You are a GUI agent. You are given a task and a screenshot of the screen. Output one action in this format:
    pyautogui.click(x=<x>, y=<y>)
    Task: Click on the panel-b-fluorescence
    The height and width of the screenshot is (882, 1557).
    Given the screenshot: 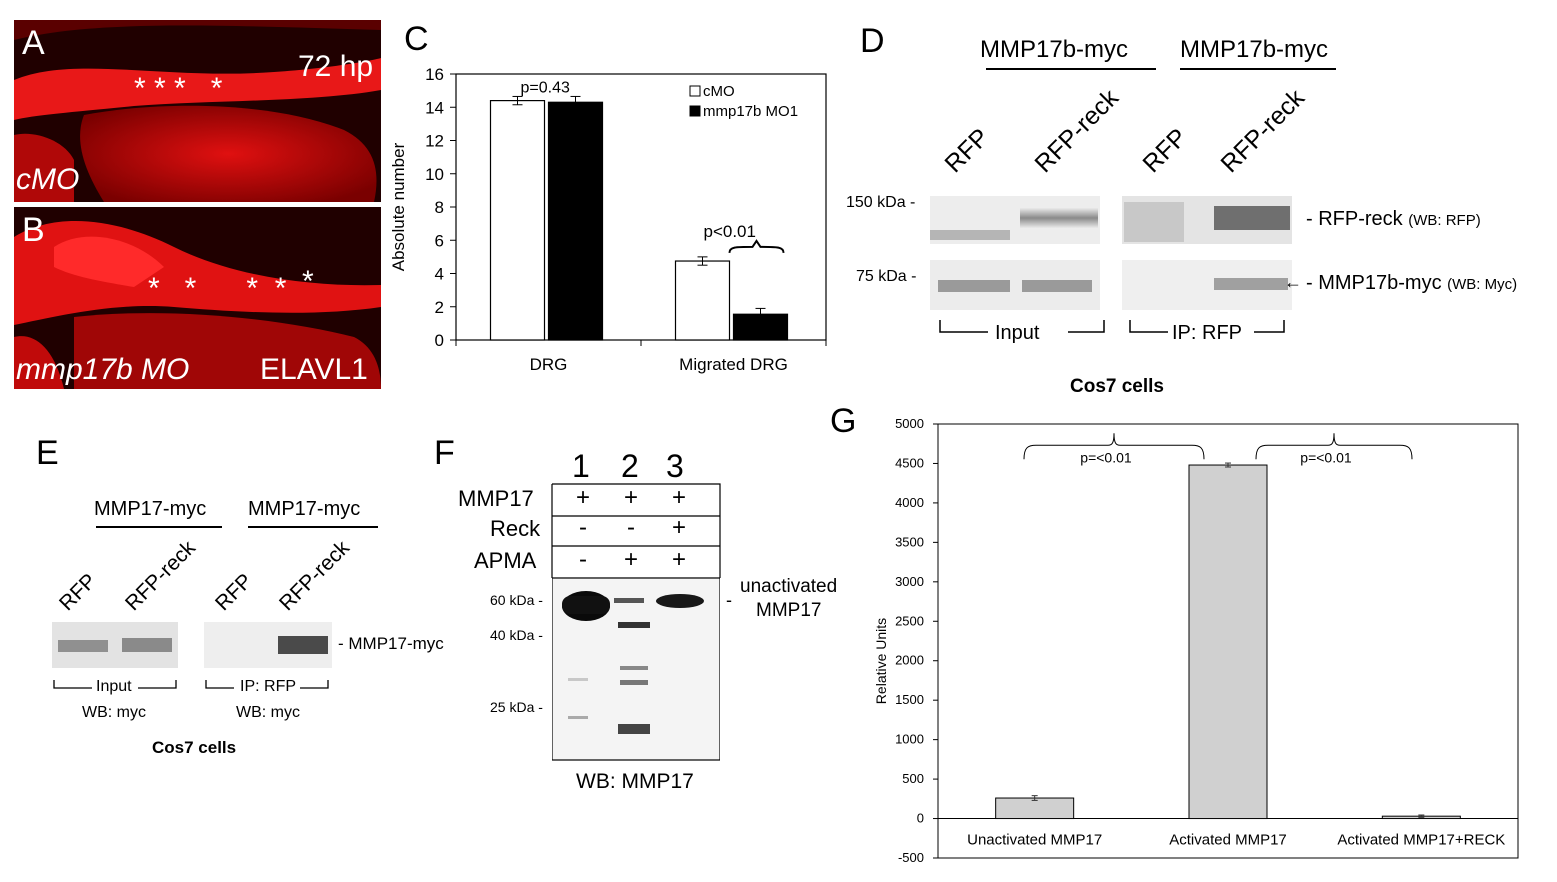 What is the action you would take?
    pyautogui.click(x=197, y=304)
    